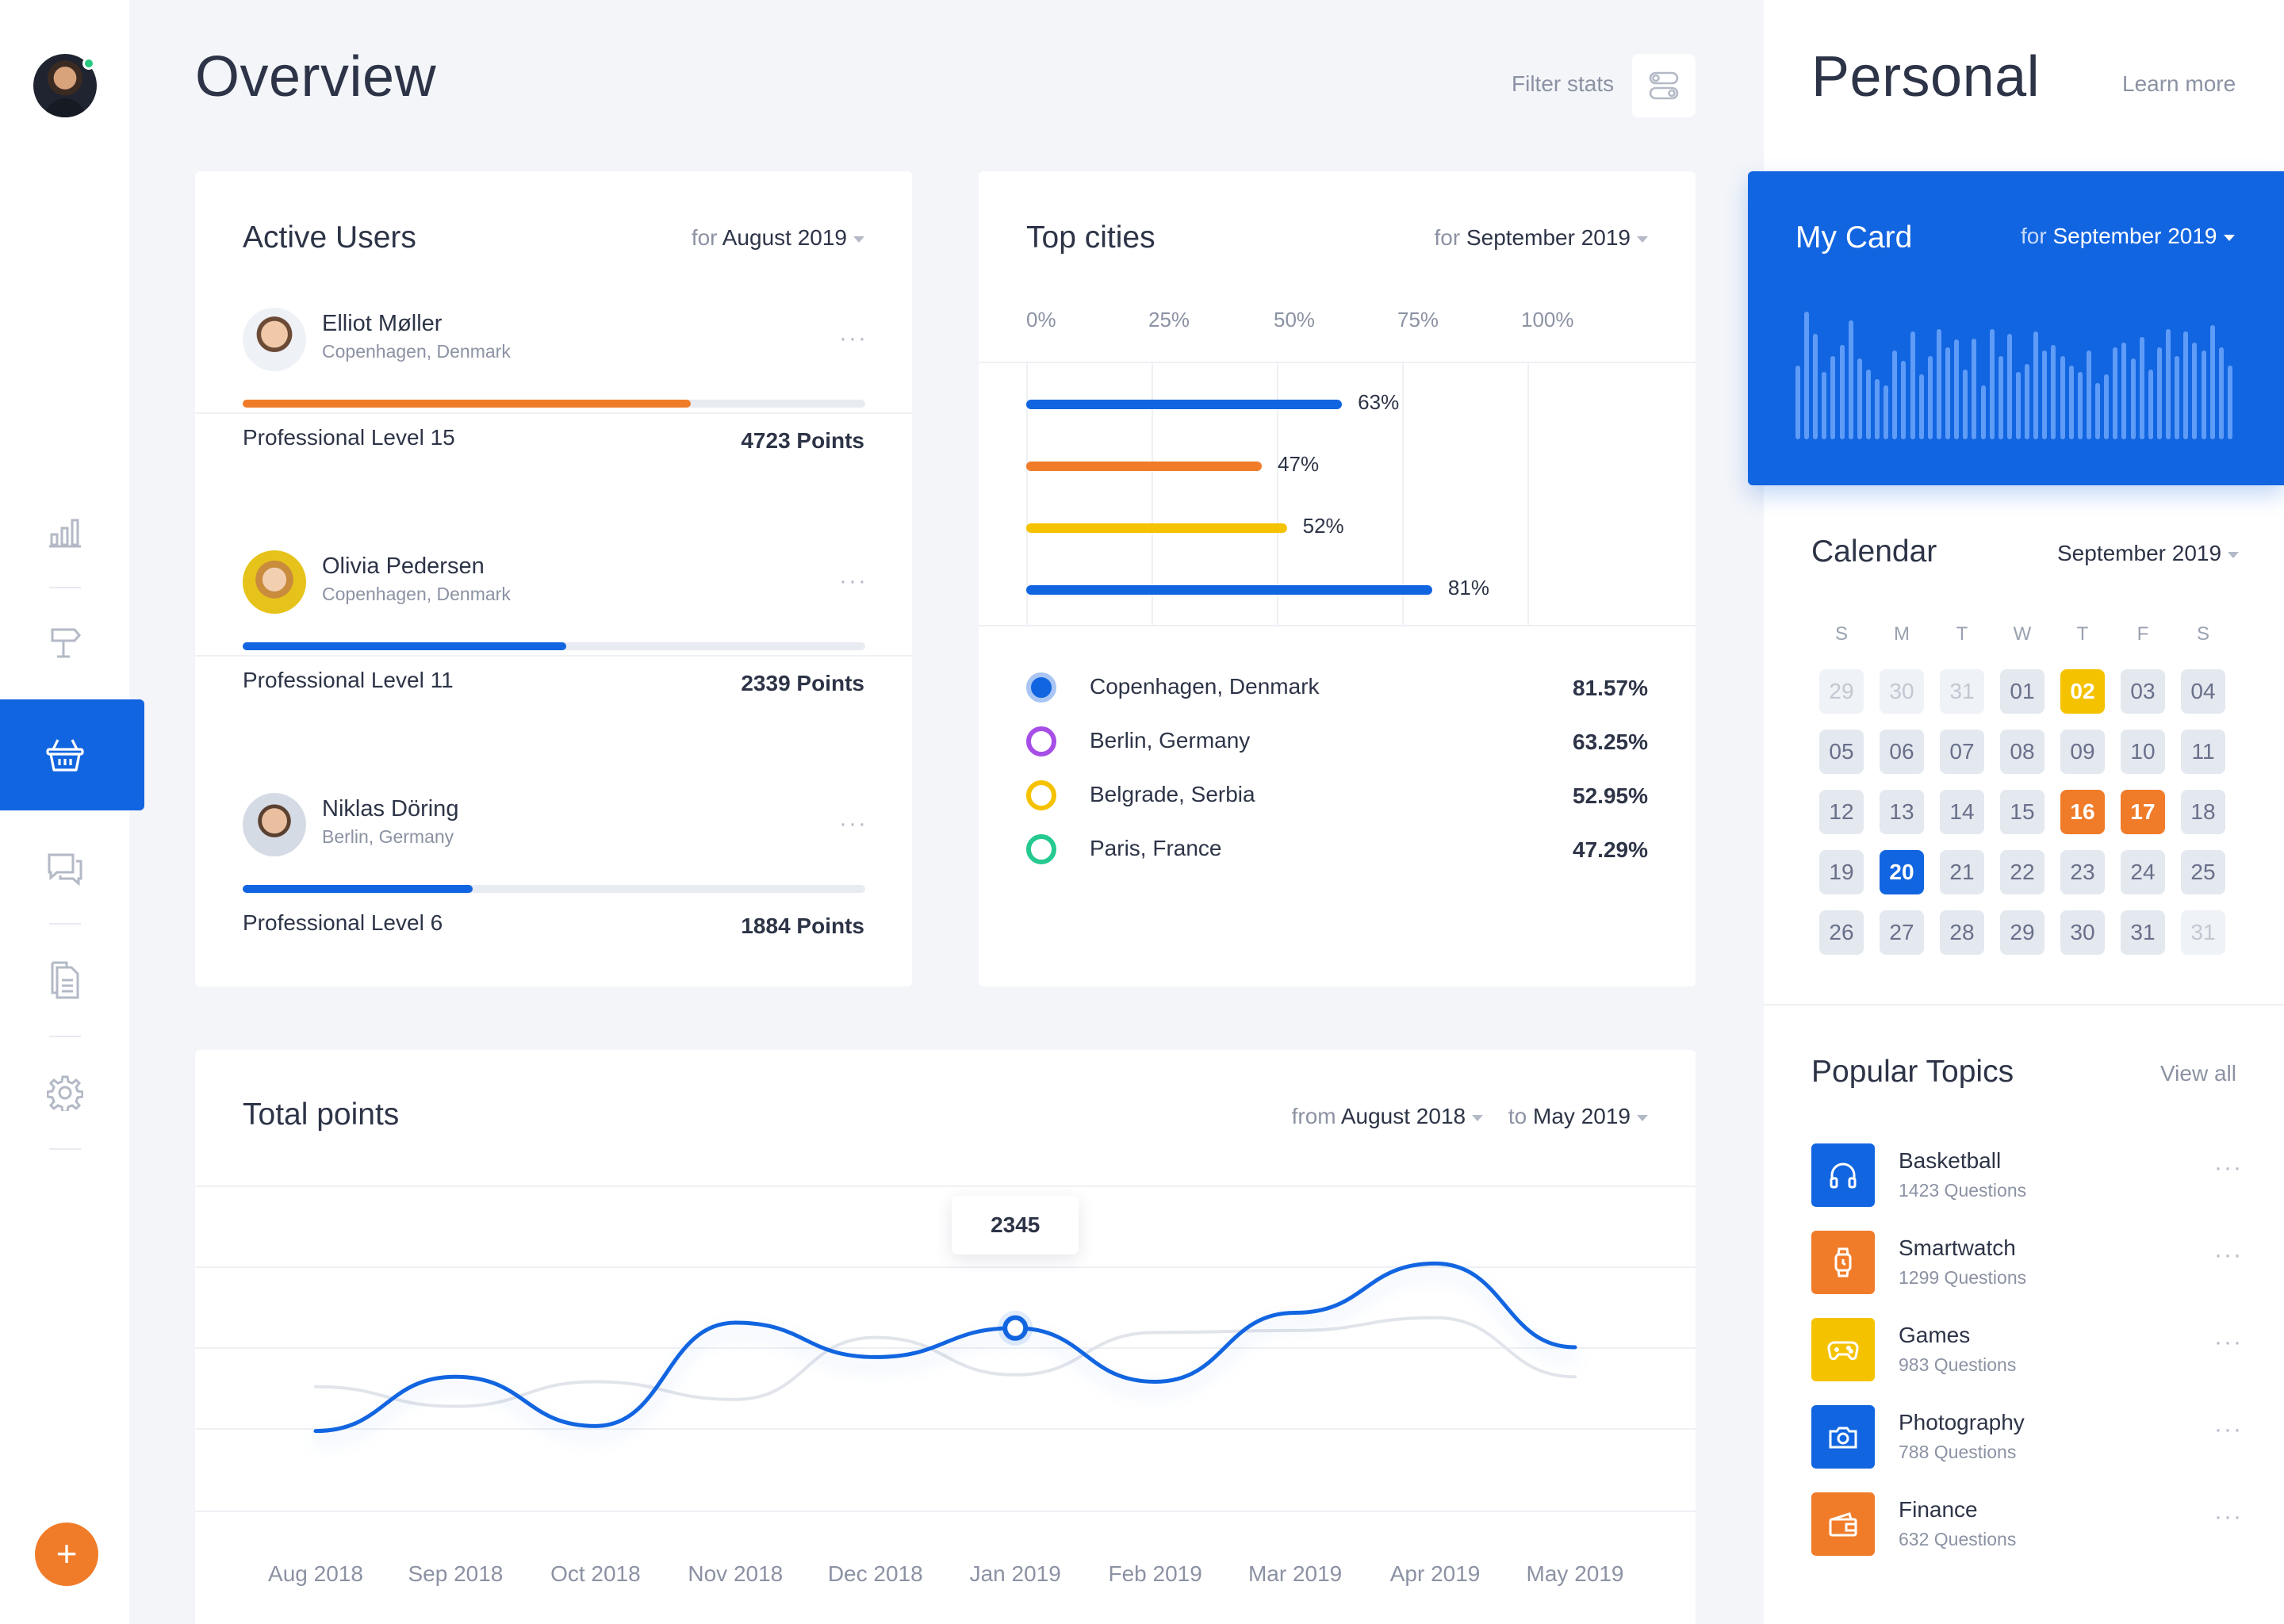 This screenshot has height=1624, width=2284. I want to click on calendar-day: 01, so click(2022, 691).